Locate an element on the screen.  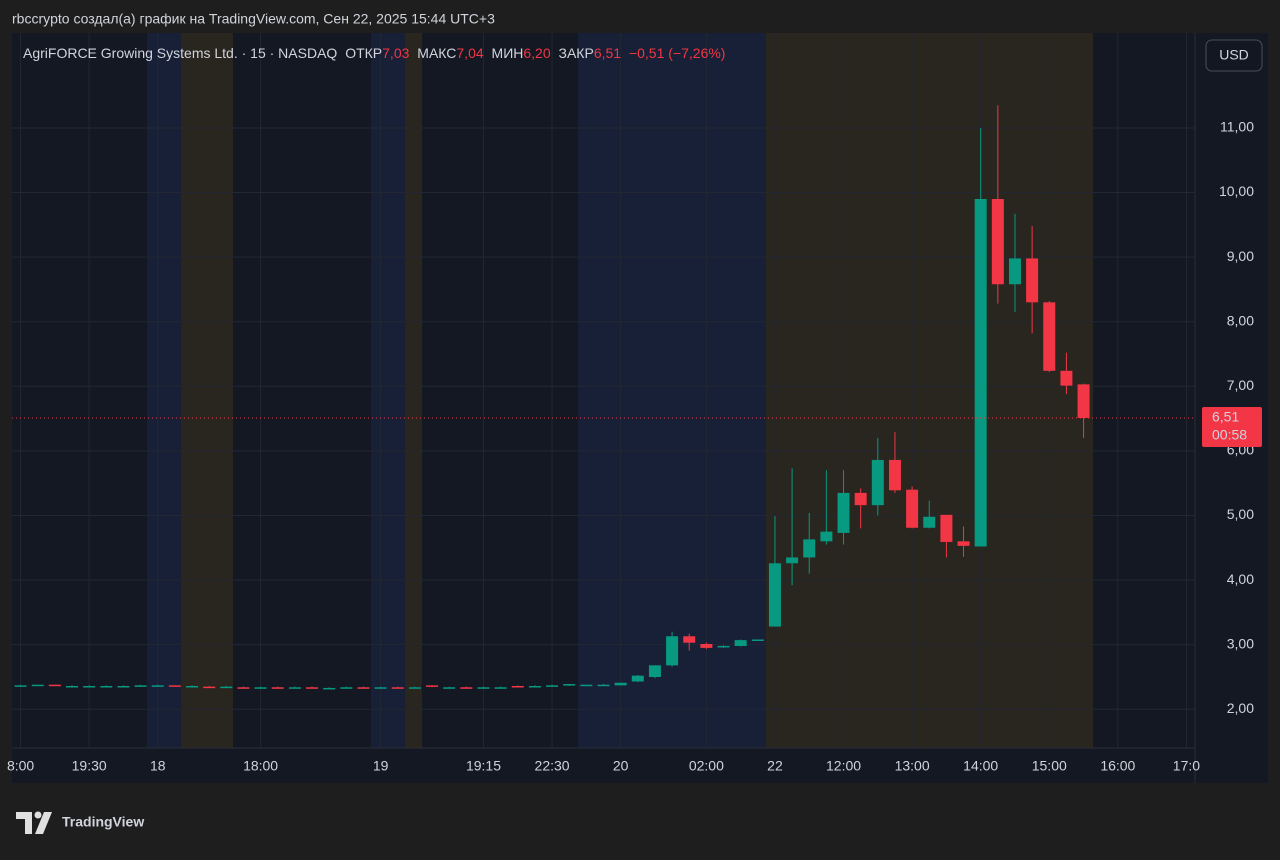
ohlc-value: 6,51 is located at coordinates (607, 53).